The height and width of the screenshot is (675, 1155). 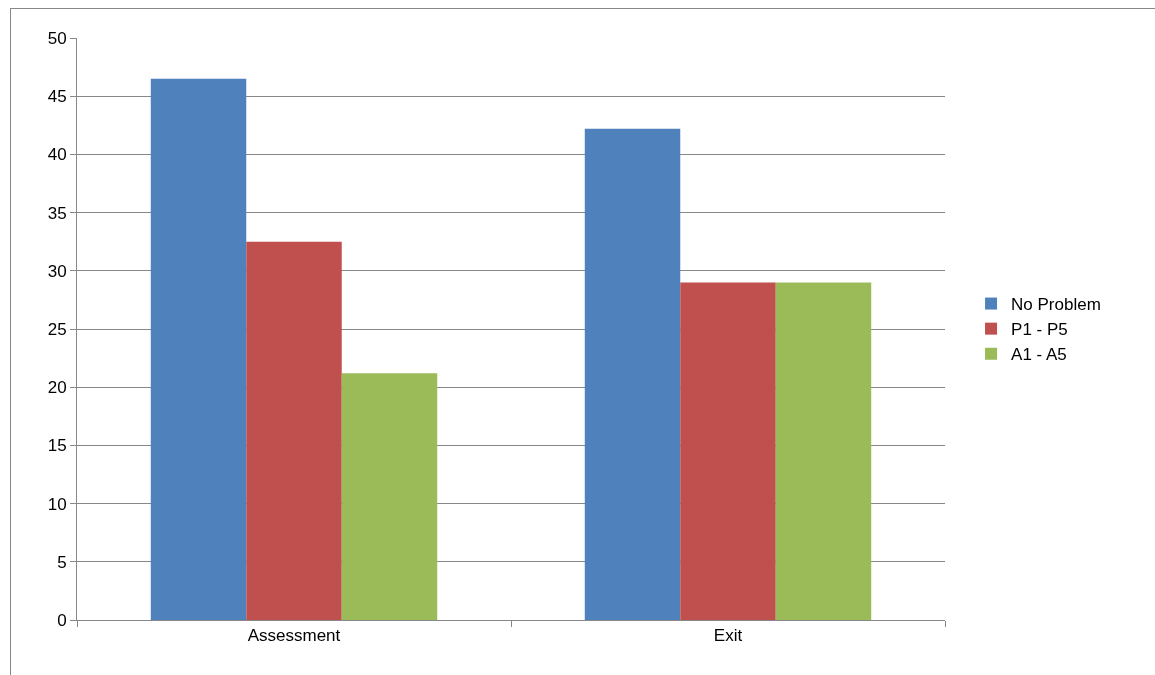 What do you see at coordinates (62, 562) in the screenshot?
I see `y-tick-label: 5` at bounding box center [62, 562].